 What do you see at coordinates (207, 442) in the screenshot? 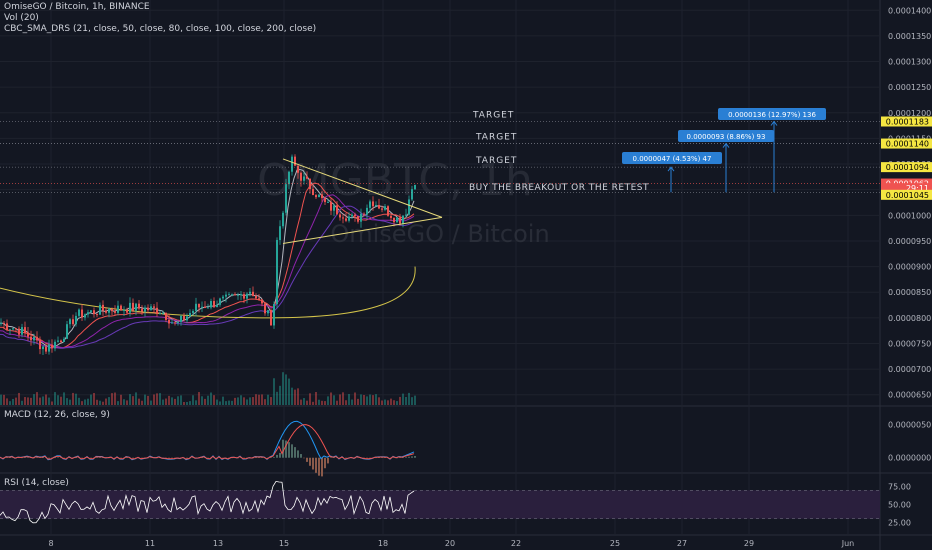
I see `signal-line` at bounding box center [207, 442].